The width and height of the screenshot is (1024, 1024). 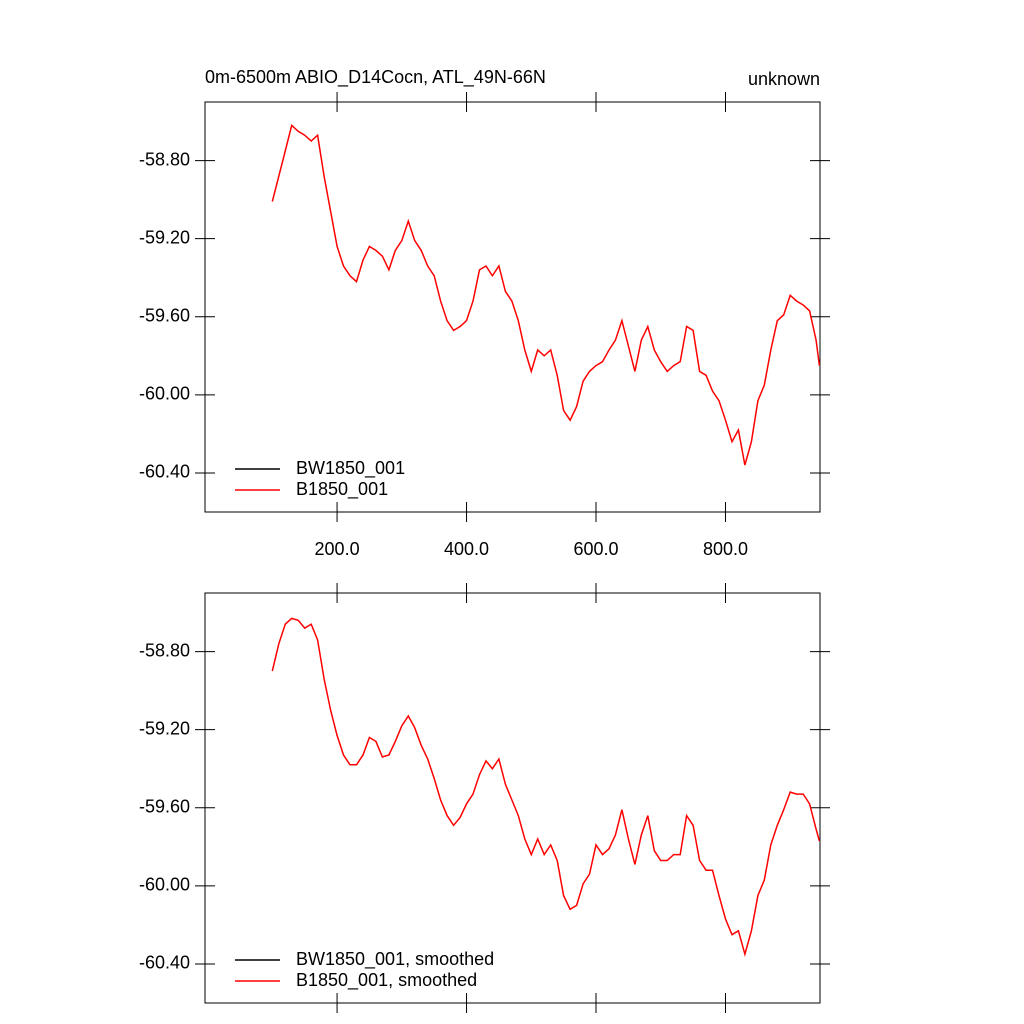 I want to click on x-tick-label: 800.0, so click(x=725, y=549).